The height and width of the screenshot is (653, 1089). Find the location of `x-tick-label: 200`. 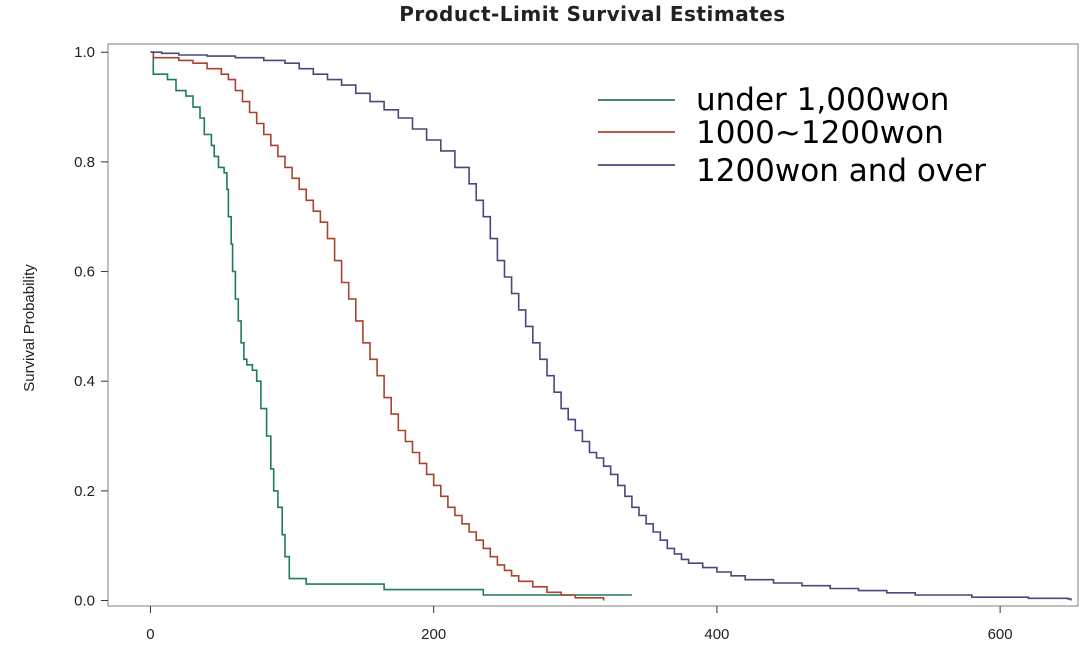

x-tick-label: 200 is located at coordinates (433, 634).